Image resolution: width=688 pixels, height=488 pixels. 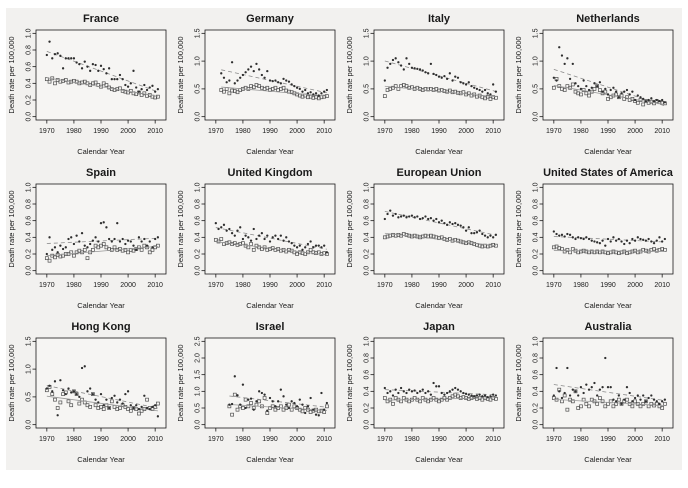 What do you see at coordinates (349, 228) in the screenshot?
I see `y-axis-label: Death rate per 100,000` at bounding box center [349, 228].